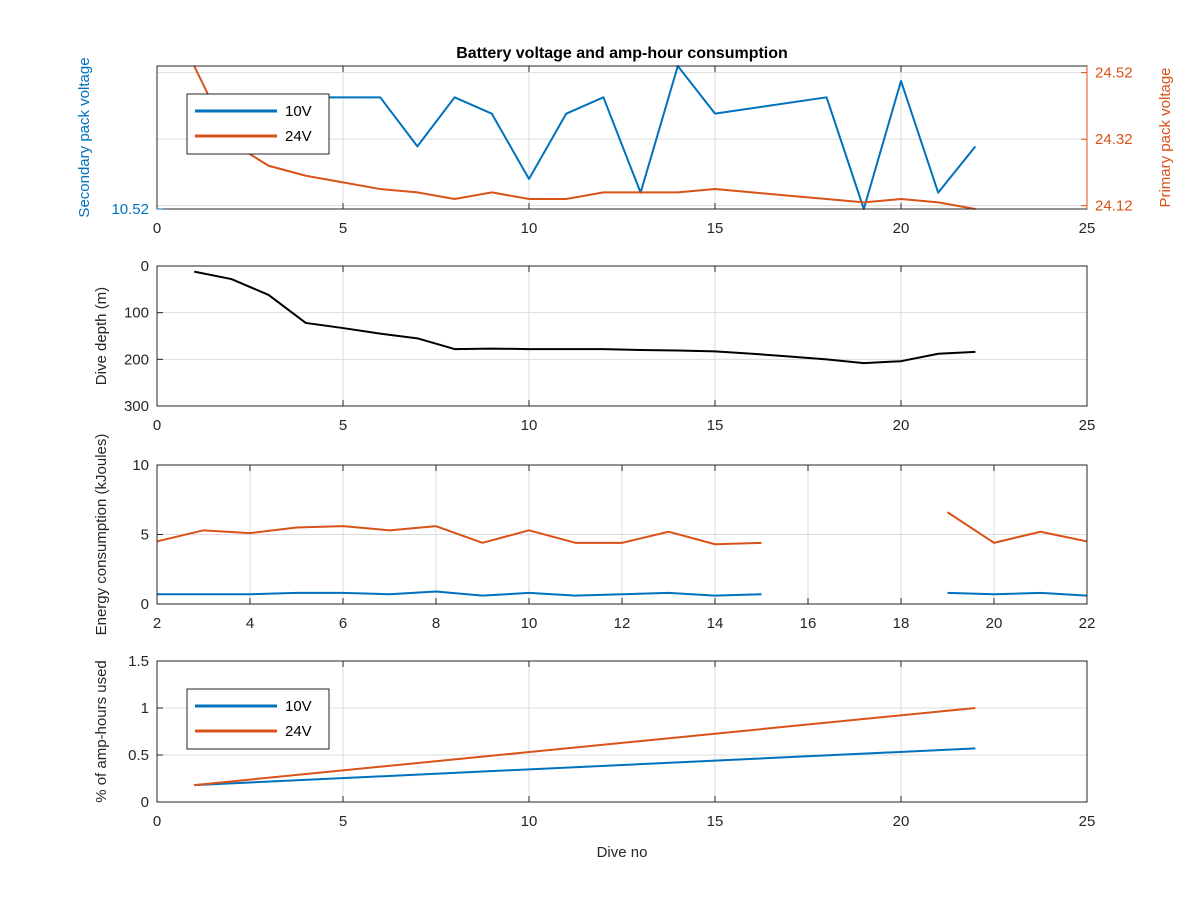 Image resolution: width=1200 pixels, height=900 pixels. I want to click on y-tick-label: 200, so click(136, 359).